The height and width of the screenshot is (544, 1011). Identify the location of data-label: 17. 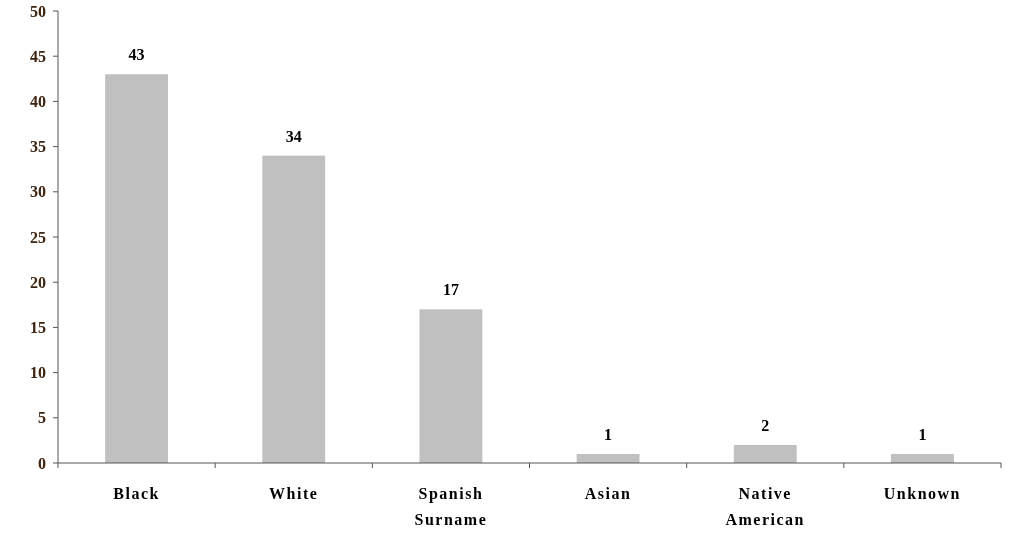
(450, 290).